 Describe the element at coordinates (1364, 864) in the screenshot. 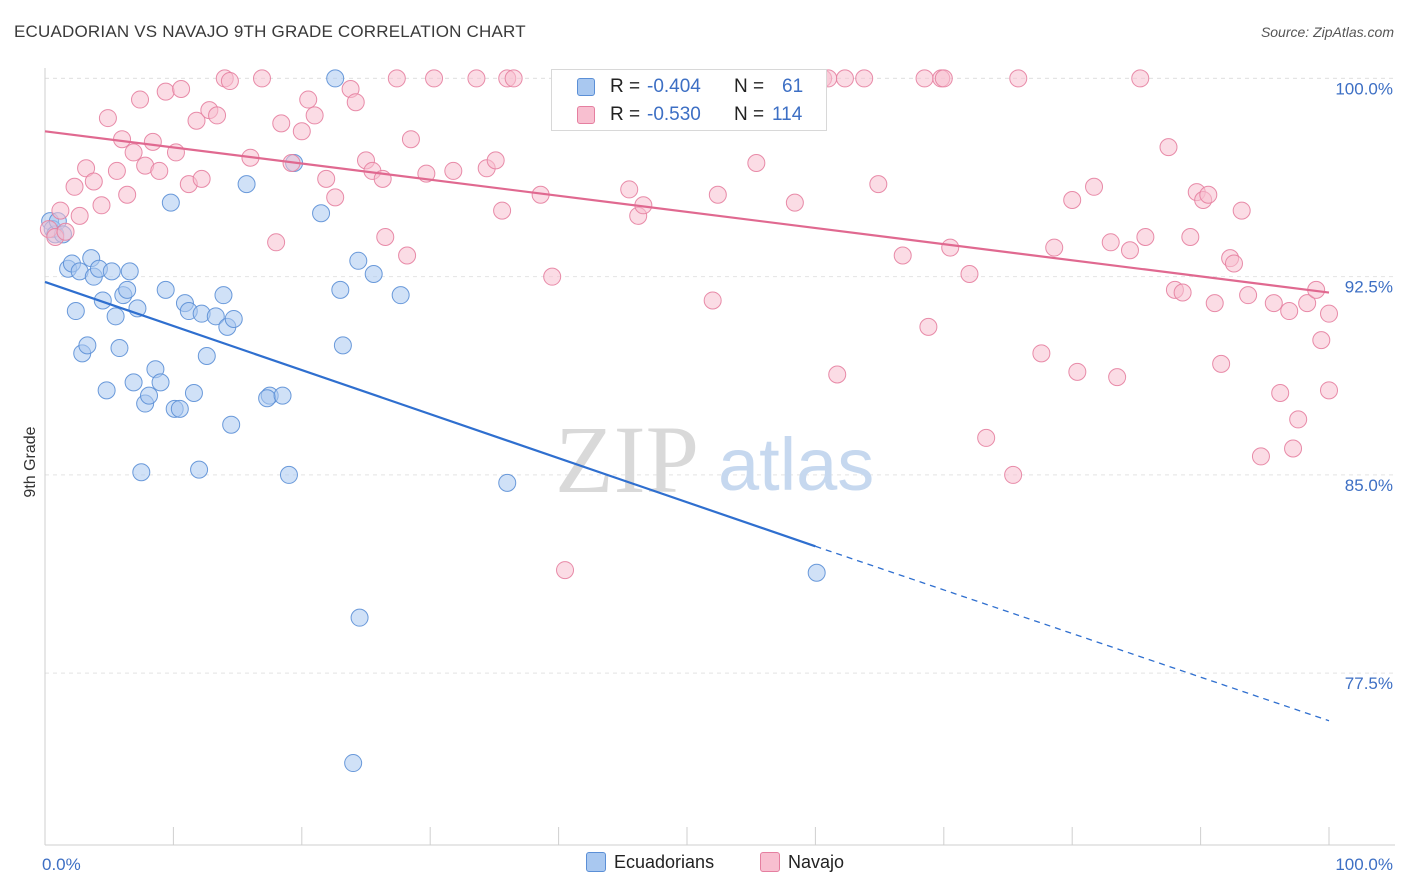

I see `x-tick-label: 100.0%` at that location.